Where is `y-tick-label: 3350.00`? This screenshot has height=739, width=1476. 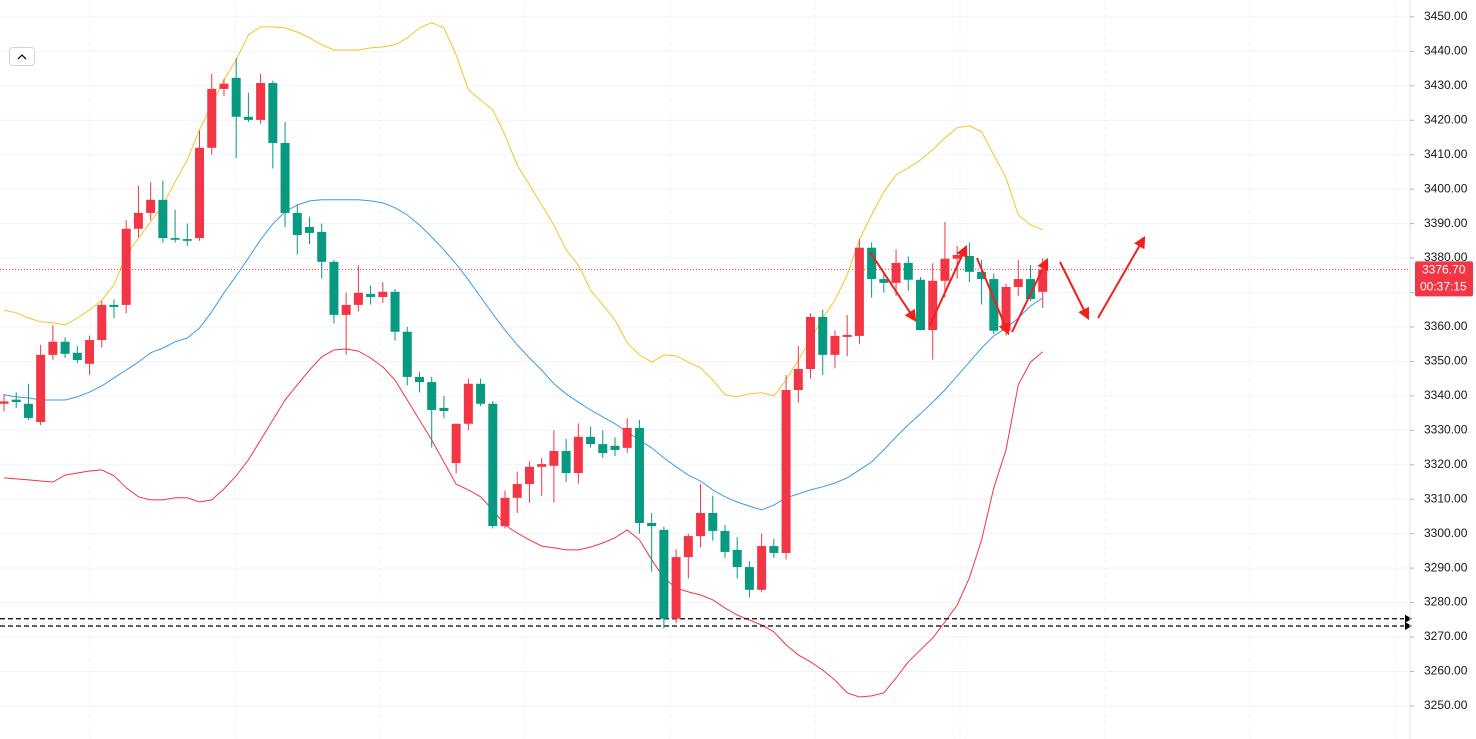
y-tick-label: 3350.00 is located at coordinates (1446, 361).